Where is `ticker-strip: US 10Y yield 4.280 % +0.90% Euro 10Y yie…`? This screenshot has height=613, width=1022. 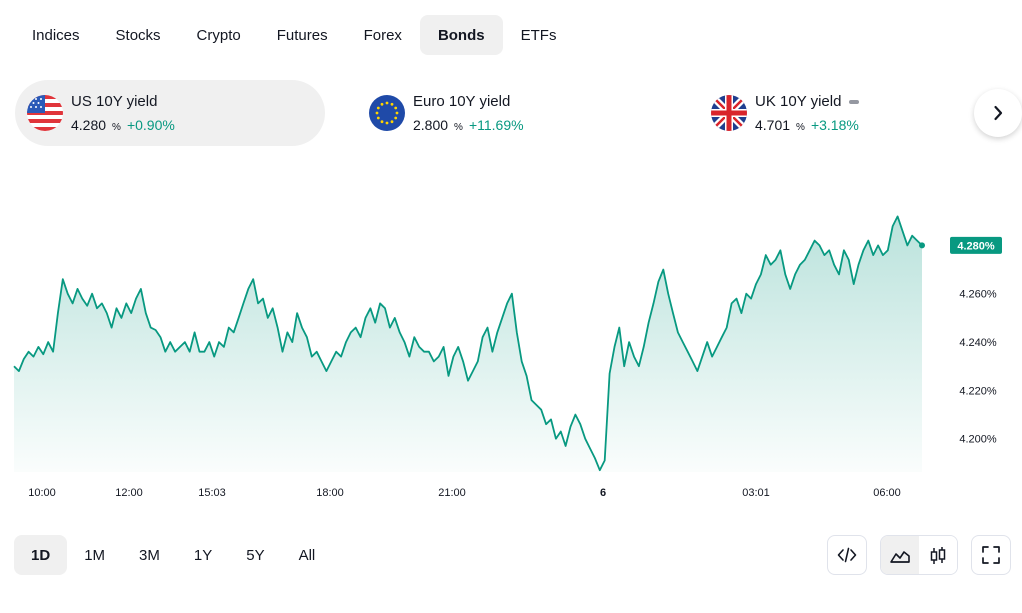 ticker-strip: US 10Y yield 4.280 % +0.90% Euro 10Y yie… is located at coordinates (518, 113).